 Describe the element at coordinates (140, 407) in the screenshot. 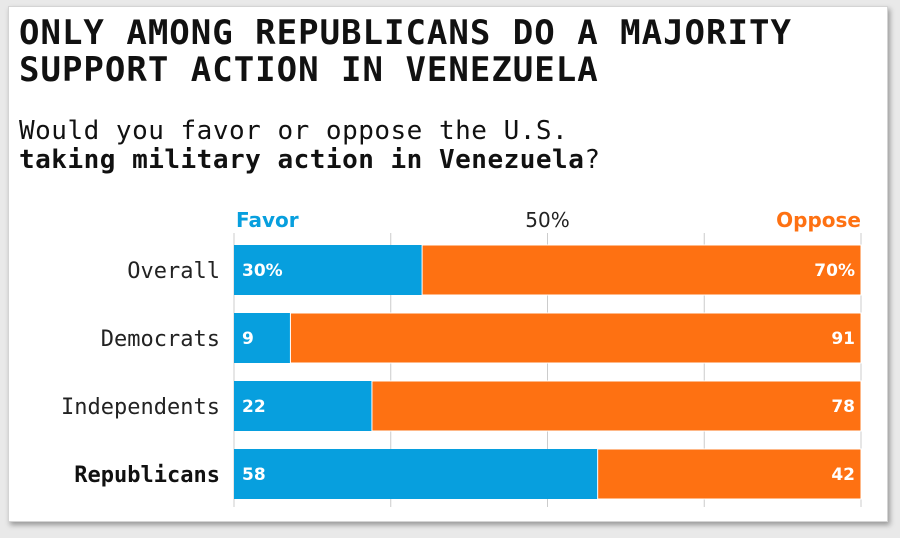

I see `category-label-independents: Independents` at that location.